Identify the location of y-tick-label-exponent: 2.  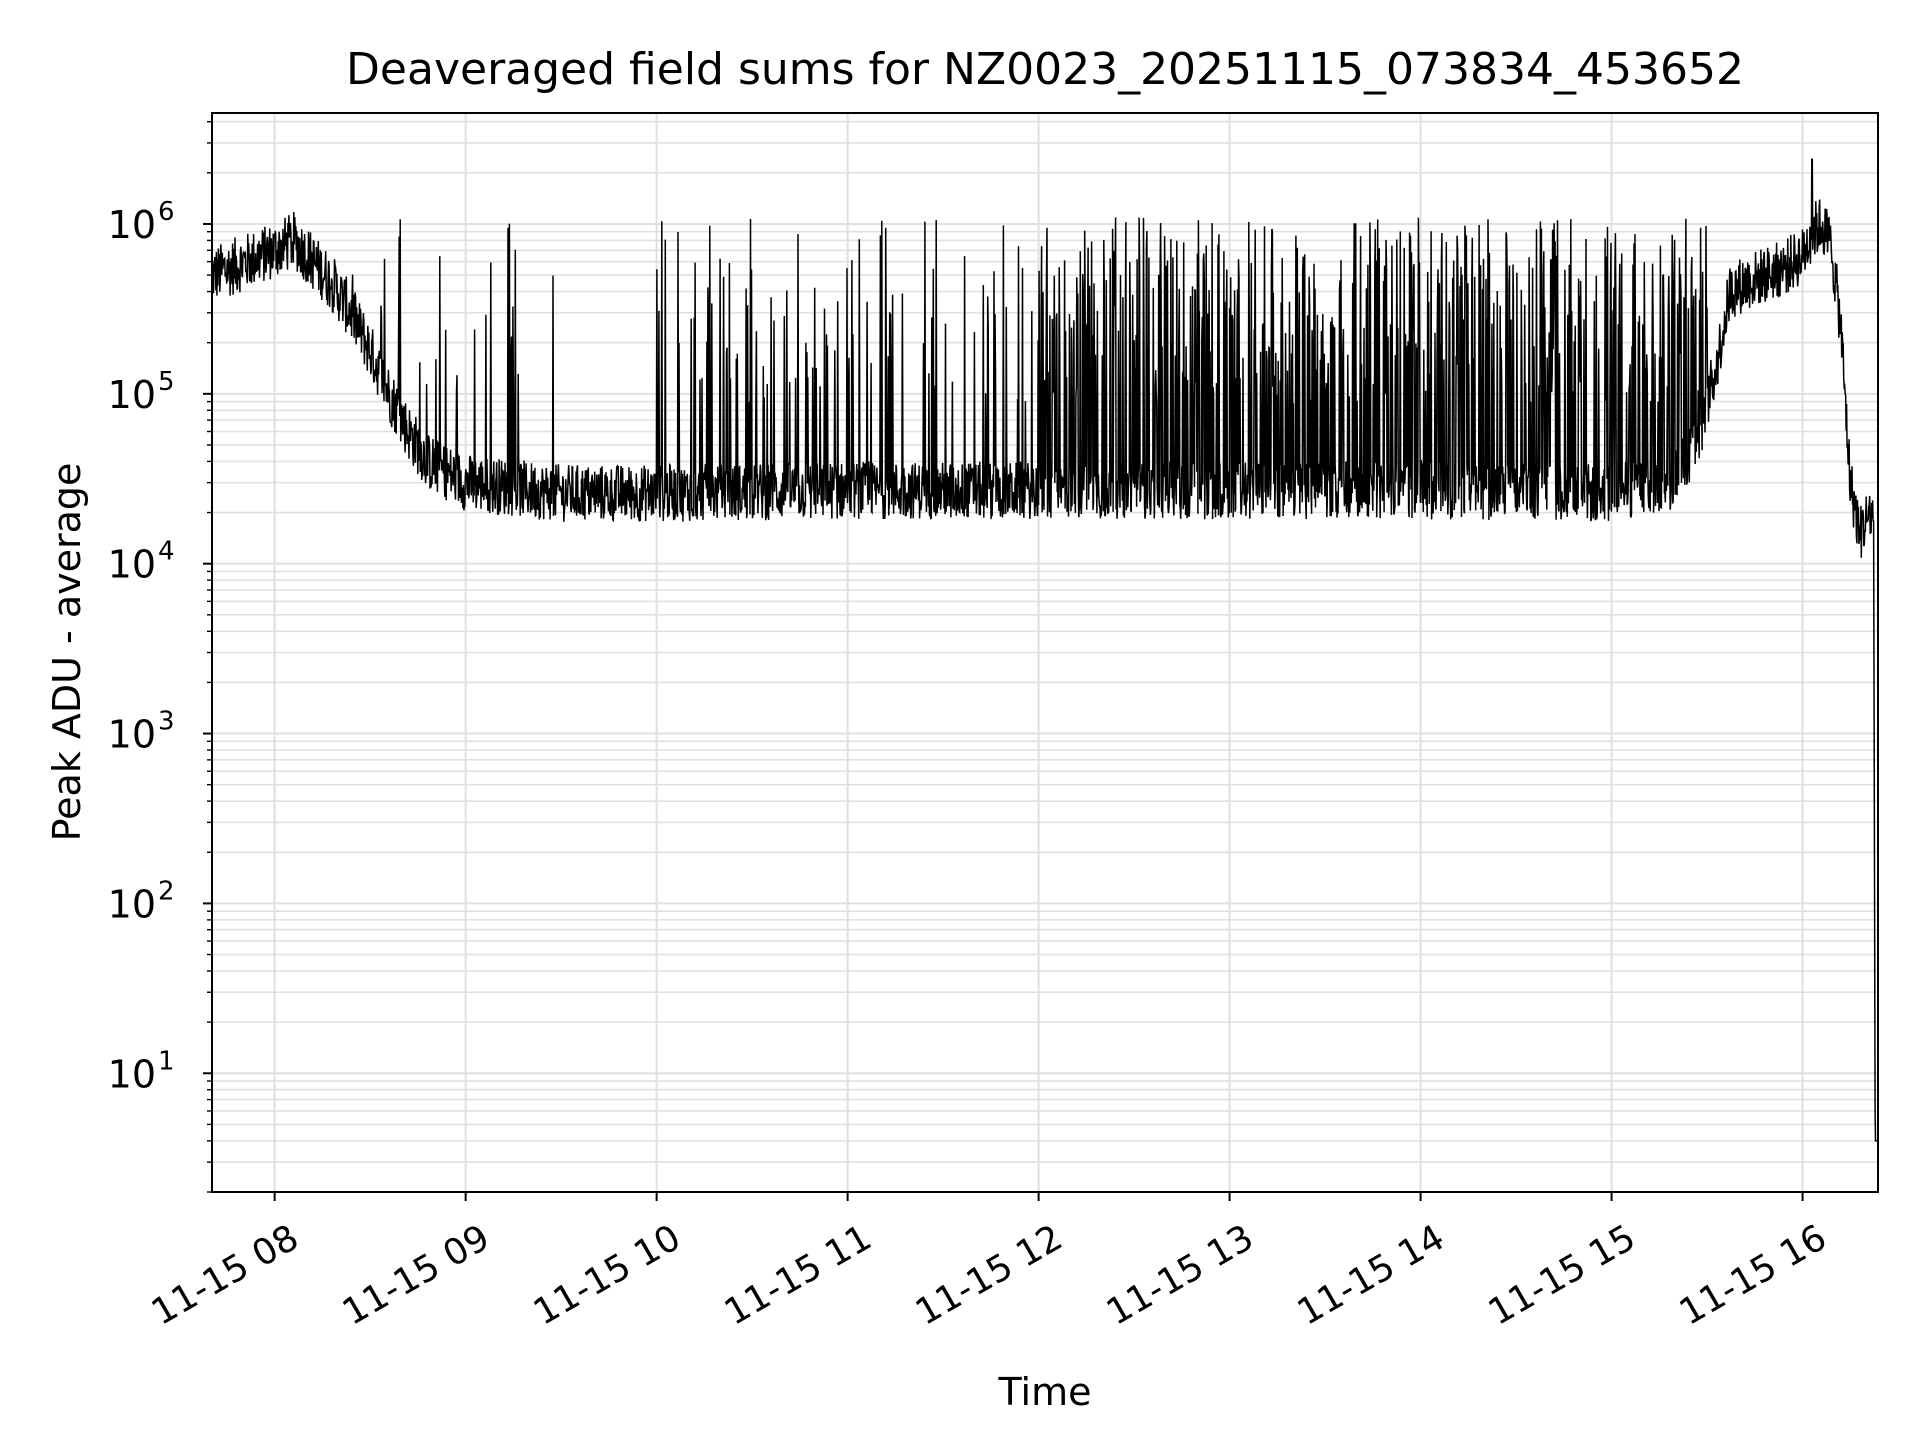
(166, 891).